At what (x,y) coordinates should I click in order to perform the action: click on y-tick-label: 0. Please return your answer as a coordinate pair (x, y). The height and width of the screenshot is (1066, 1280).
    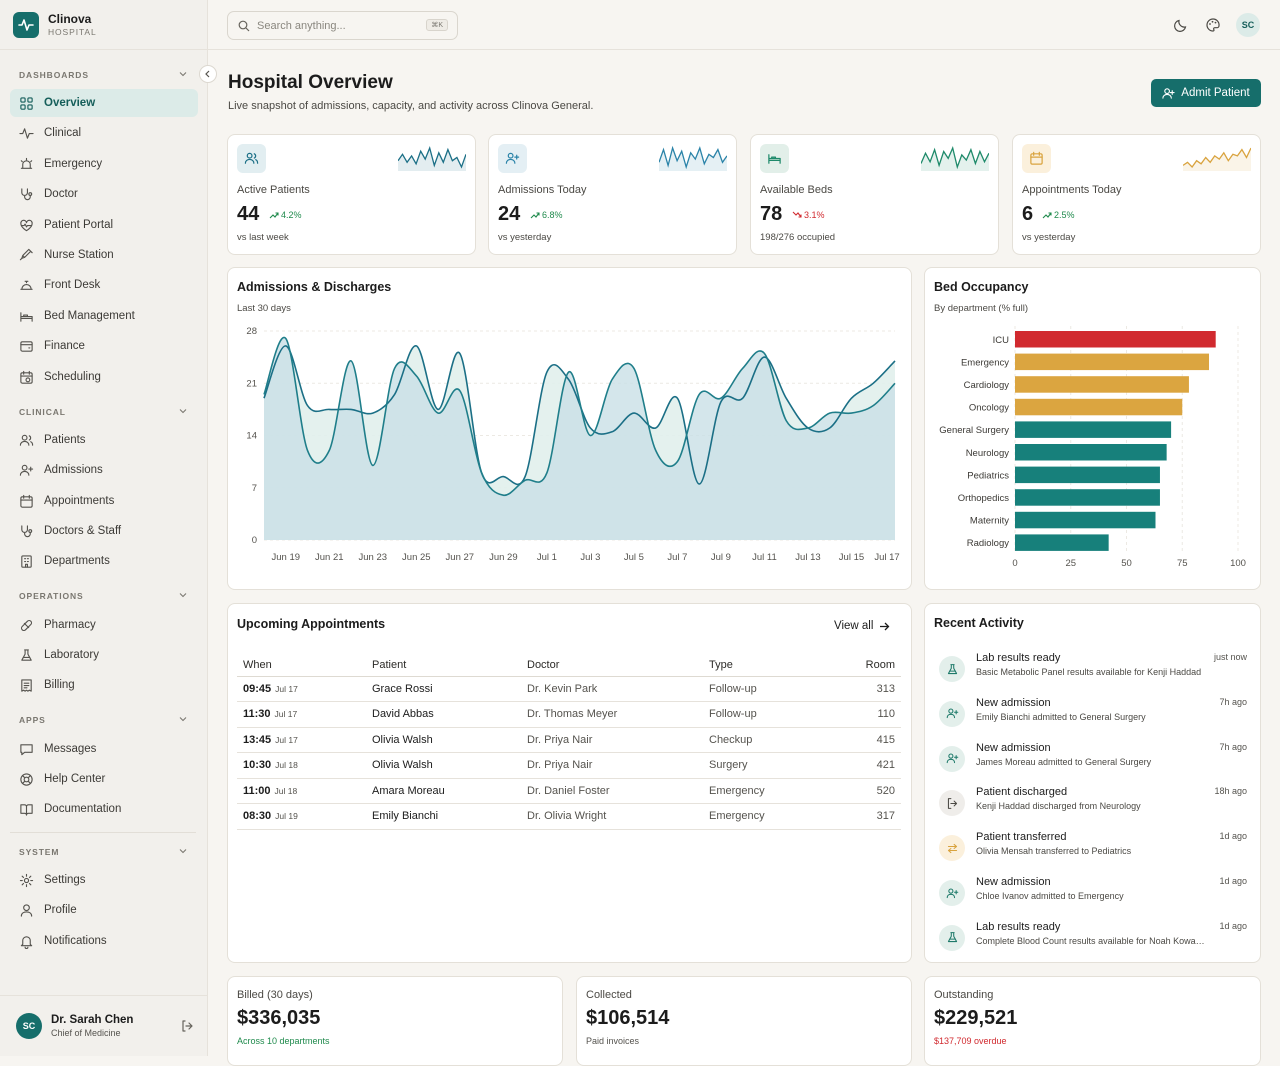
    Looking at the image, I should click on (254, 540).